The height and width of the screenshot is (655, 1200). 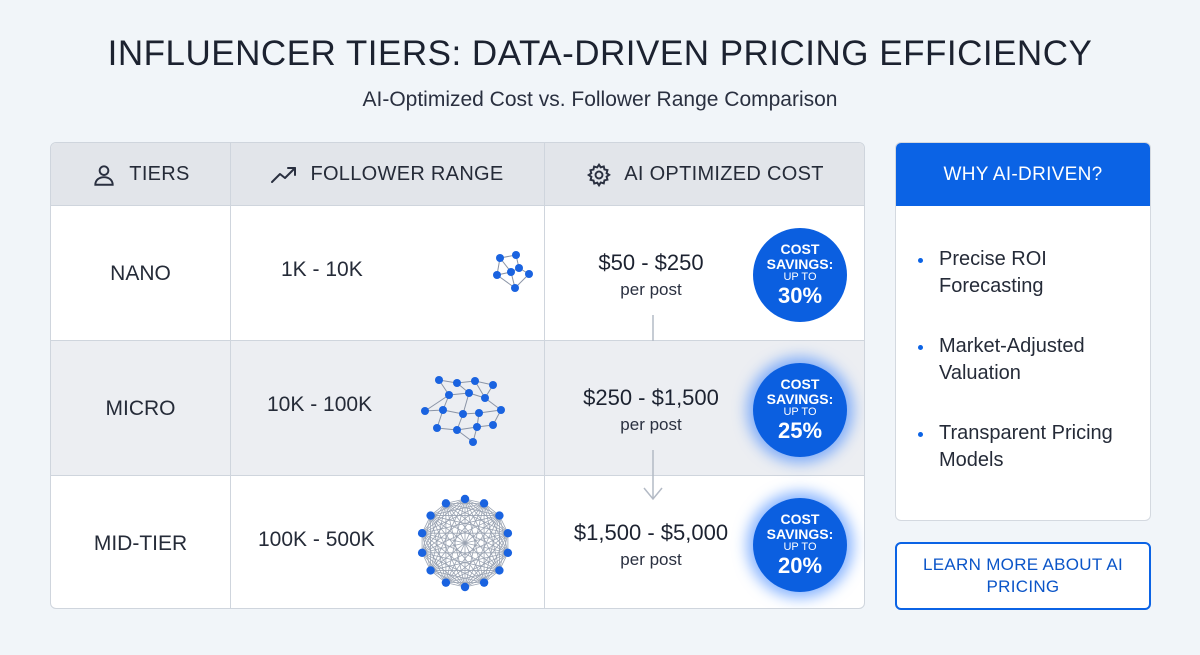 What do you see at coordinates (800, 431) in the screenshot?
I see `badge-percent: 25%` at bounding box center [800, 431].